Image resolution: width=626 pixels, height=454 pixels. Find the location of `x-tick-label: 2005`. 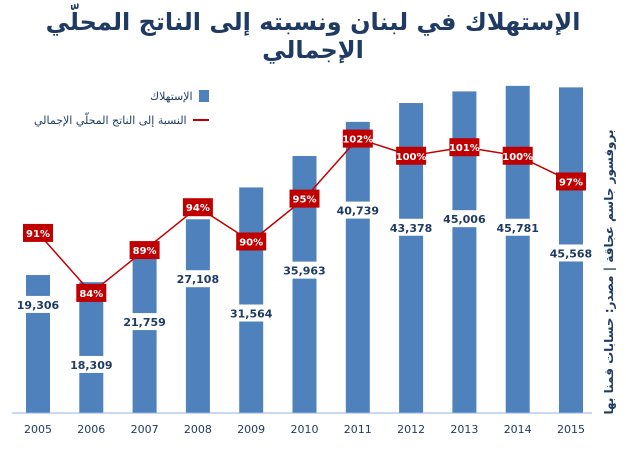

x-tick-label: 2005 is located at coordinates (38, 429).